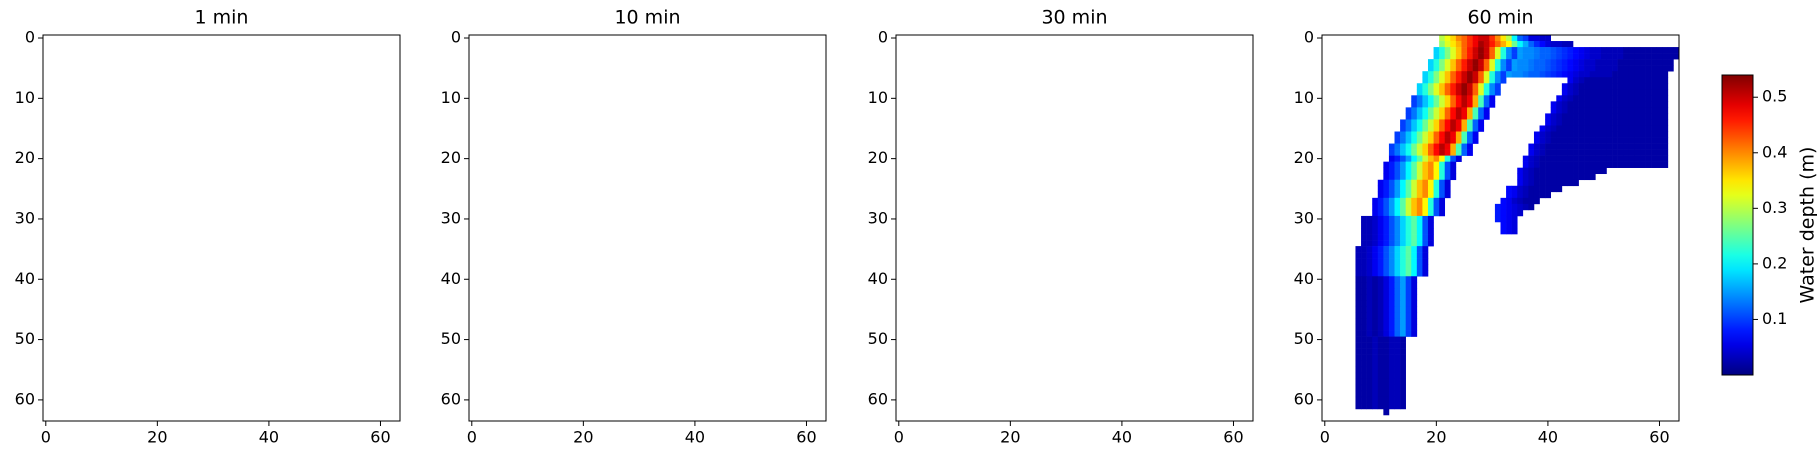  Describe the element at coordinates (806, 437) in the screenshot. I see `x-tick-label: 60` at that location.